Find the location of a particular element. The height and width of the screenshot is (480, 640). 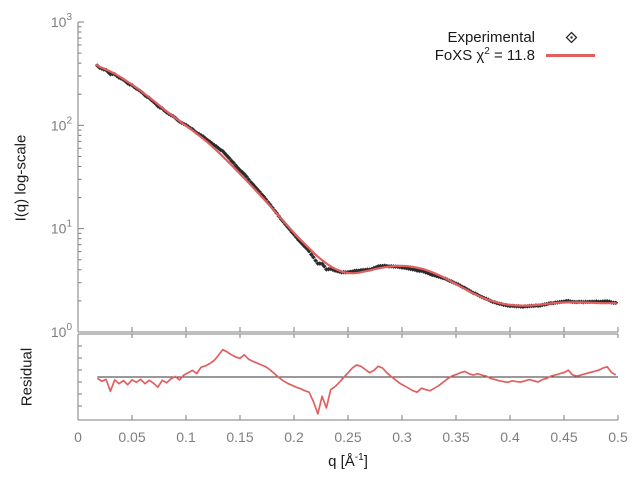

residual-curve is located at coordinates (356, 381).